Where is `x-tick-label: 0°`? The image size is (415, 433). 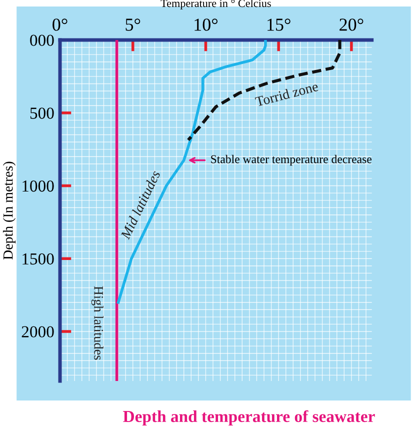 x-tick-label: 0° is located at coordinates (60, 24).